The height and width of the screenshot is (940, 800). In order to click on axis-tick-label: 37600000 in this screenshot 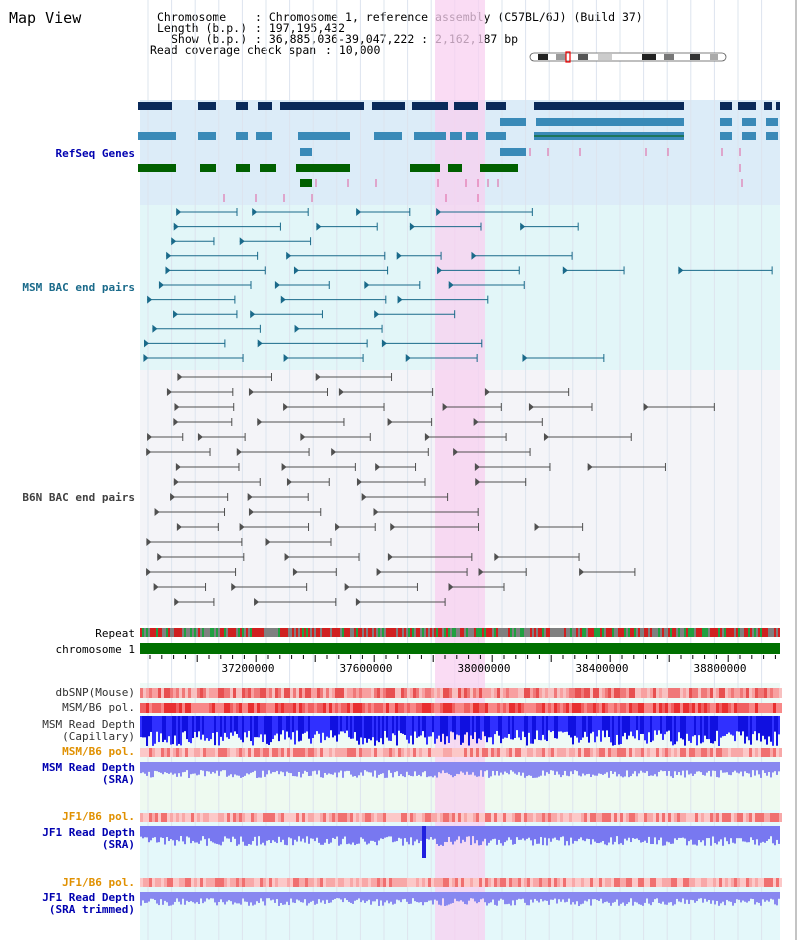, I will do `click(366, 668)`.